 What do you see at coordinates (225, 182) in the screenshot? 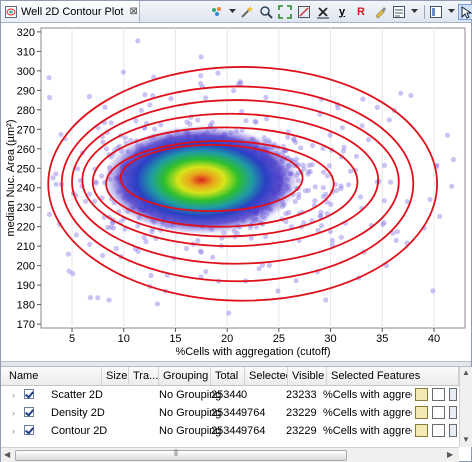
I see `contour-line` at bounding box center [225, 182].